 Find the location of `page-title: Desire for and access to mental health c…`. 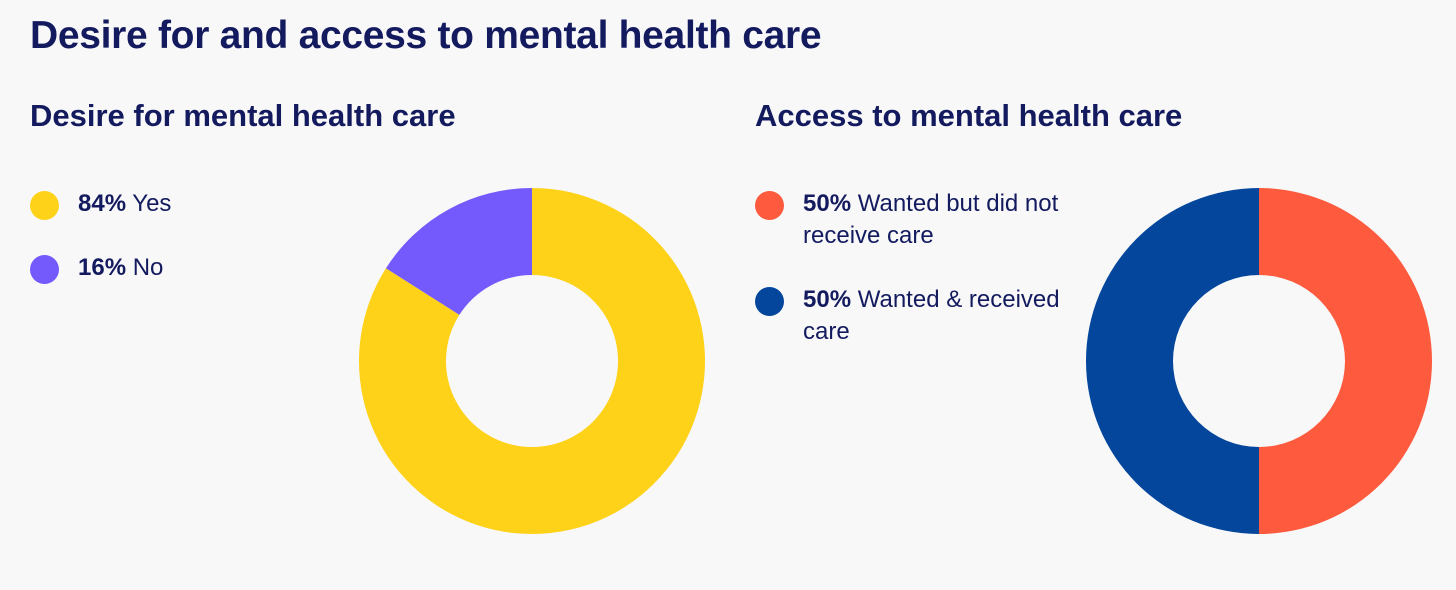

page-title: Desire for and access to mental health c… is located at coordinates (426, 35).